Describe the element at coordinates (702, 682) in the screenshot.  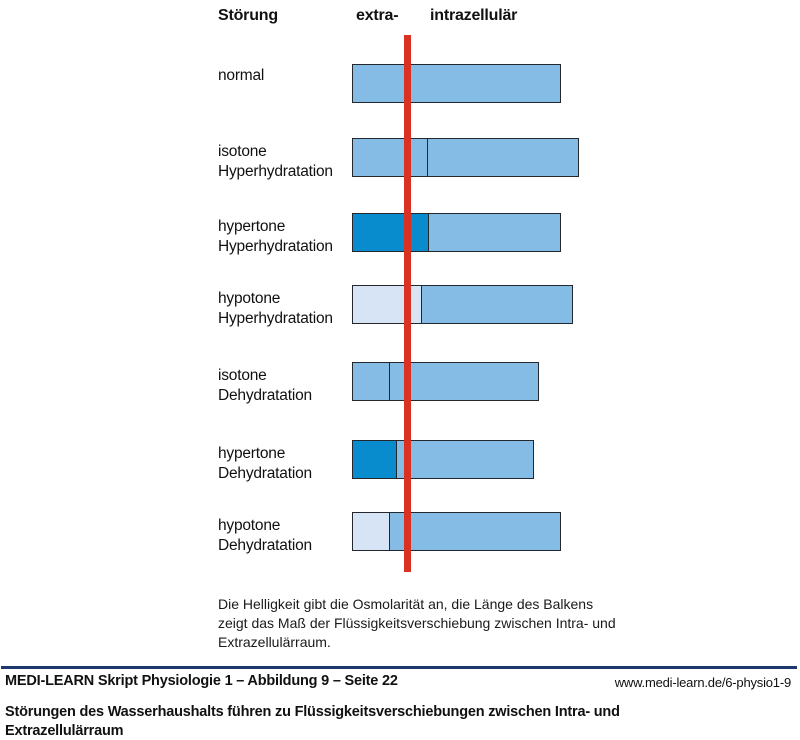
I see `footer-url-link: www.medi-learn.de/6-physio1-9` at that location.